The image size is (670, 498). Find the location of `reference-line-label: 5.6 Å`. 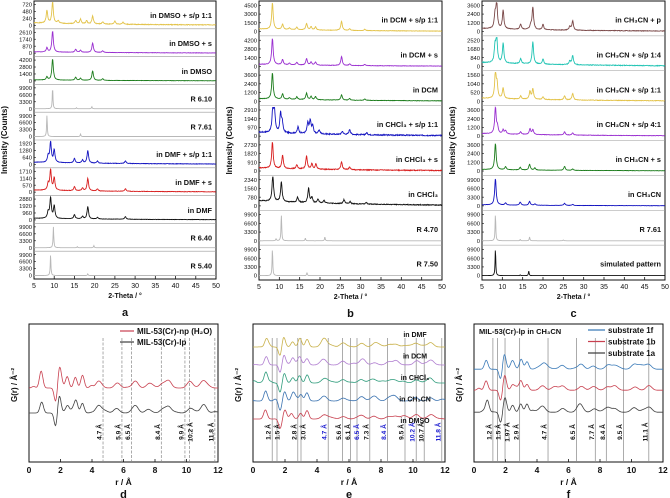

reference-line-label: 5.6 Å is located at coordinates (338, 432).